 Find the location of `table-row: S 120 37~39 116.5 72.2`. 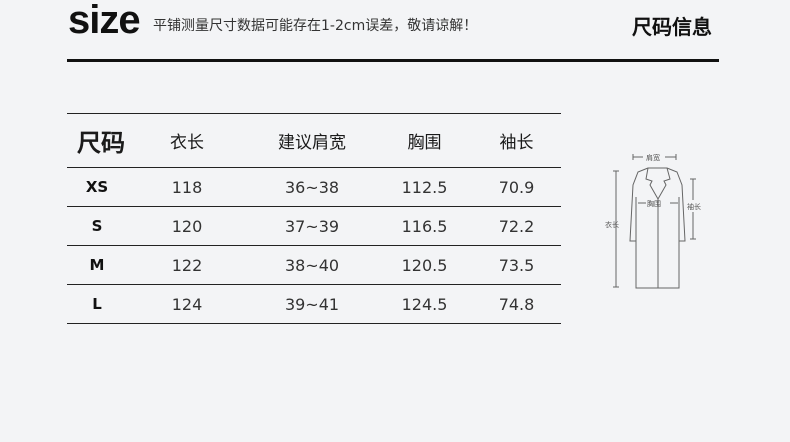

table-row: S 120 37~39 116.5 72.2 is located at coordinates (314, 226).